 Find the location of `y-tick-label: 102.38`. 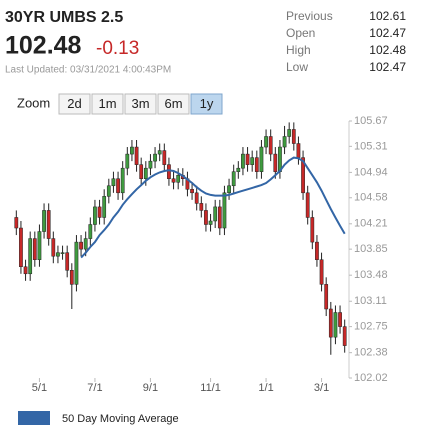

y-tick-label: 102.38 is located at coordinates (371, 353).